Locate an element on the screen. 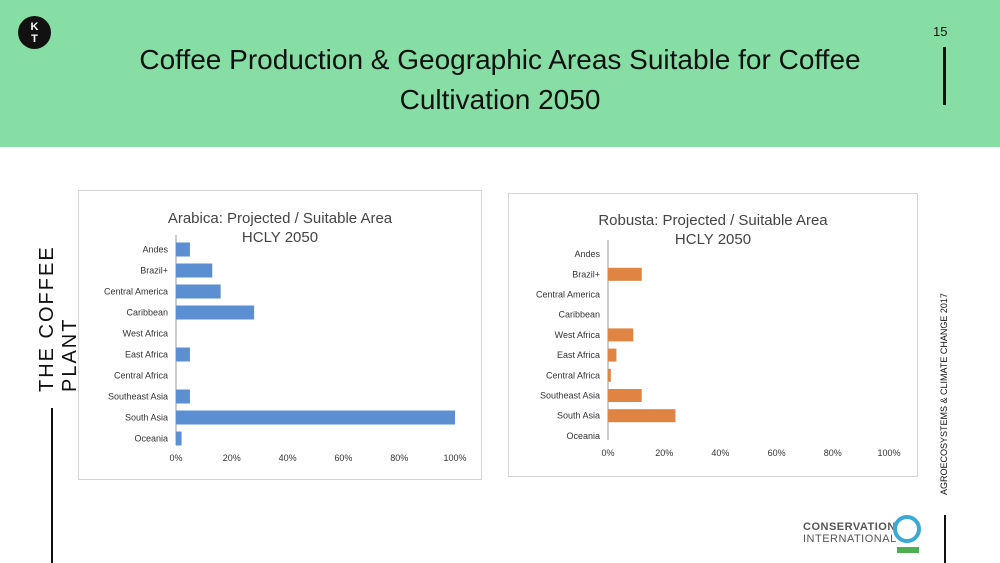 The height and width of the screenshot is (563, 1000). robusta-tick-label: 100% is located at coordinates (888, 453).